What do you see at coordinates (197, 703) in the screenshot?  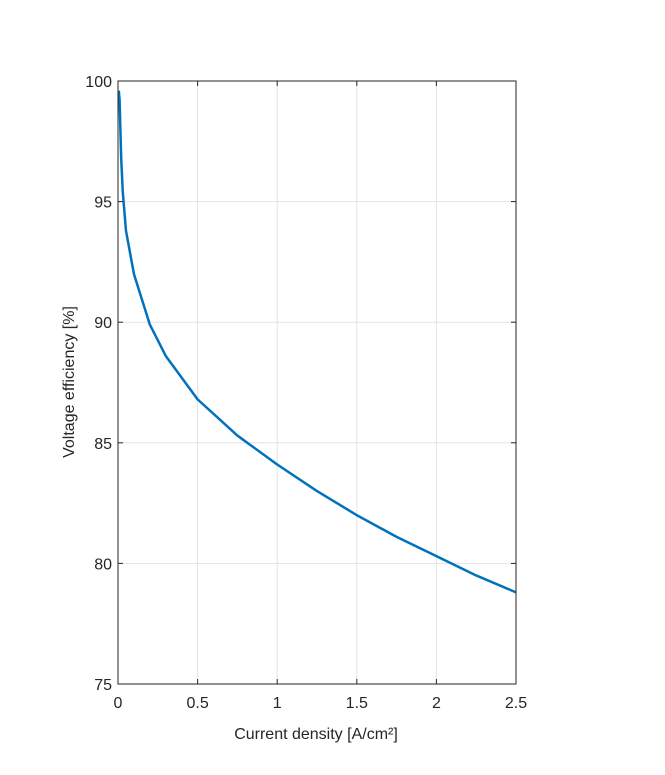 I see `x-tick-label: 0.5` at bounding box center [197, 703].